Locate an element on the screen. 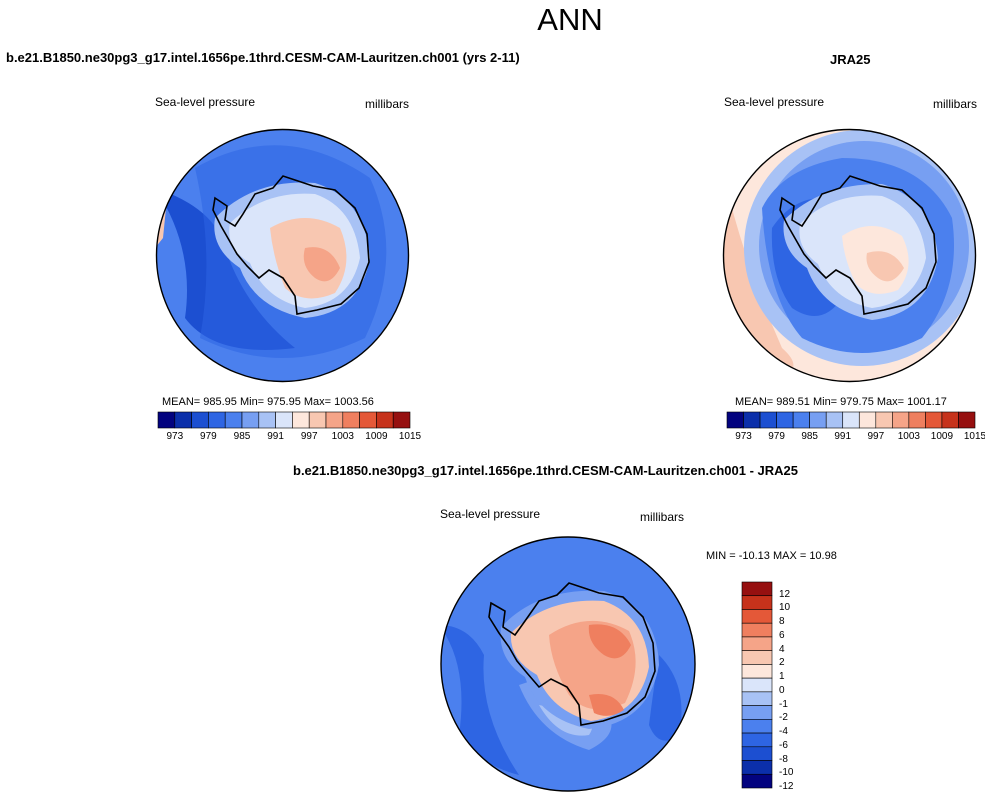 The image size is (985, 796). colorbar-tick-label: 0 is located at coordinates (782, 690).